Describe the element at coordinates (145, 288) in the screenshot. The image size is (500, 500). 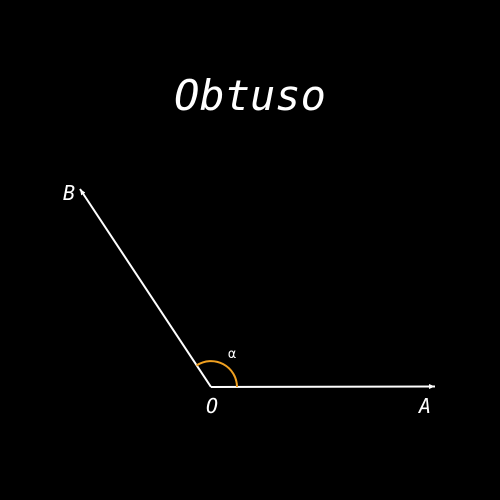
I see `ray-ob` at that location.